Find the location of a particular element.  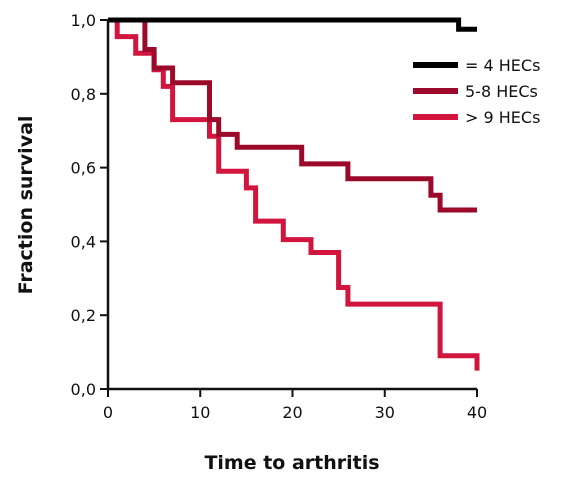

legend-label-3: > 9 HECs is located at coordinates (502, 117).